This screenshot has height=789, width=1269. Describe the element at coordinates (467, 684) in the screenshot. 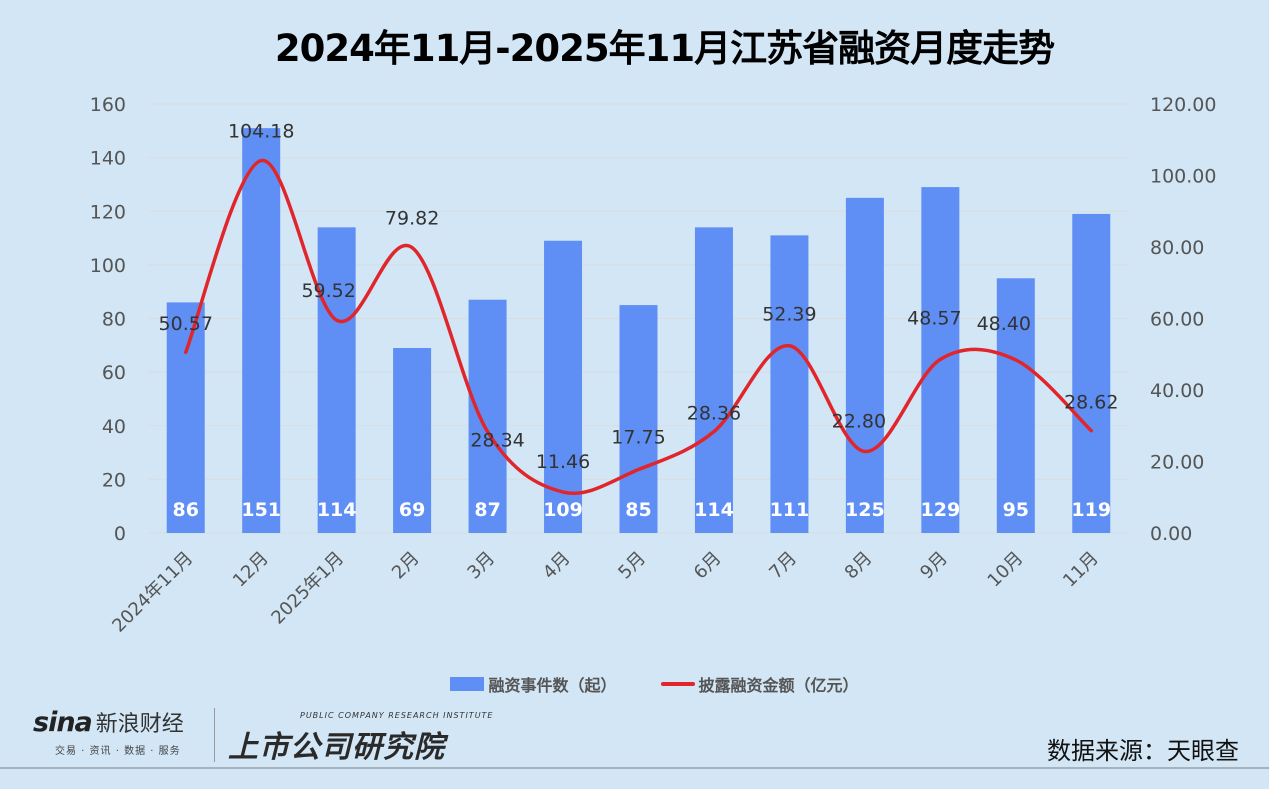

I see `bar-swatch-icon` at that location.